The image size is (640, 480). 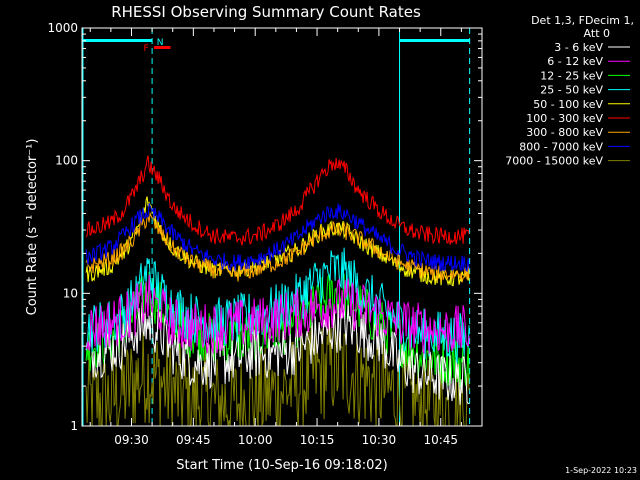 What do you see at coordinates (571, 75) in the screenshot?
I see `legend-label: 12 - 25 keV` at bounding box center [571, 75].